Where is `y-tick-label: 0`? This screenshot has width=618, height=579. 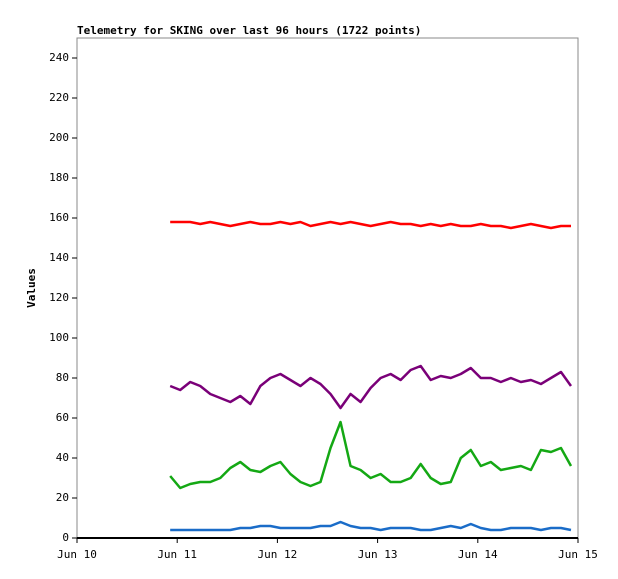 y-tick-label: 0 is located at coordinates (65, 537).